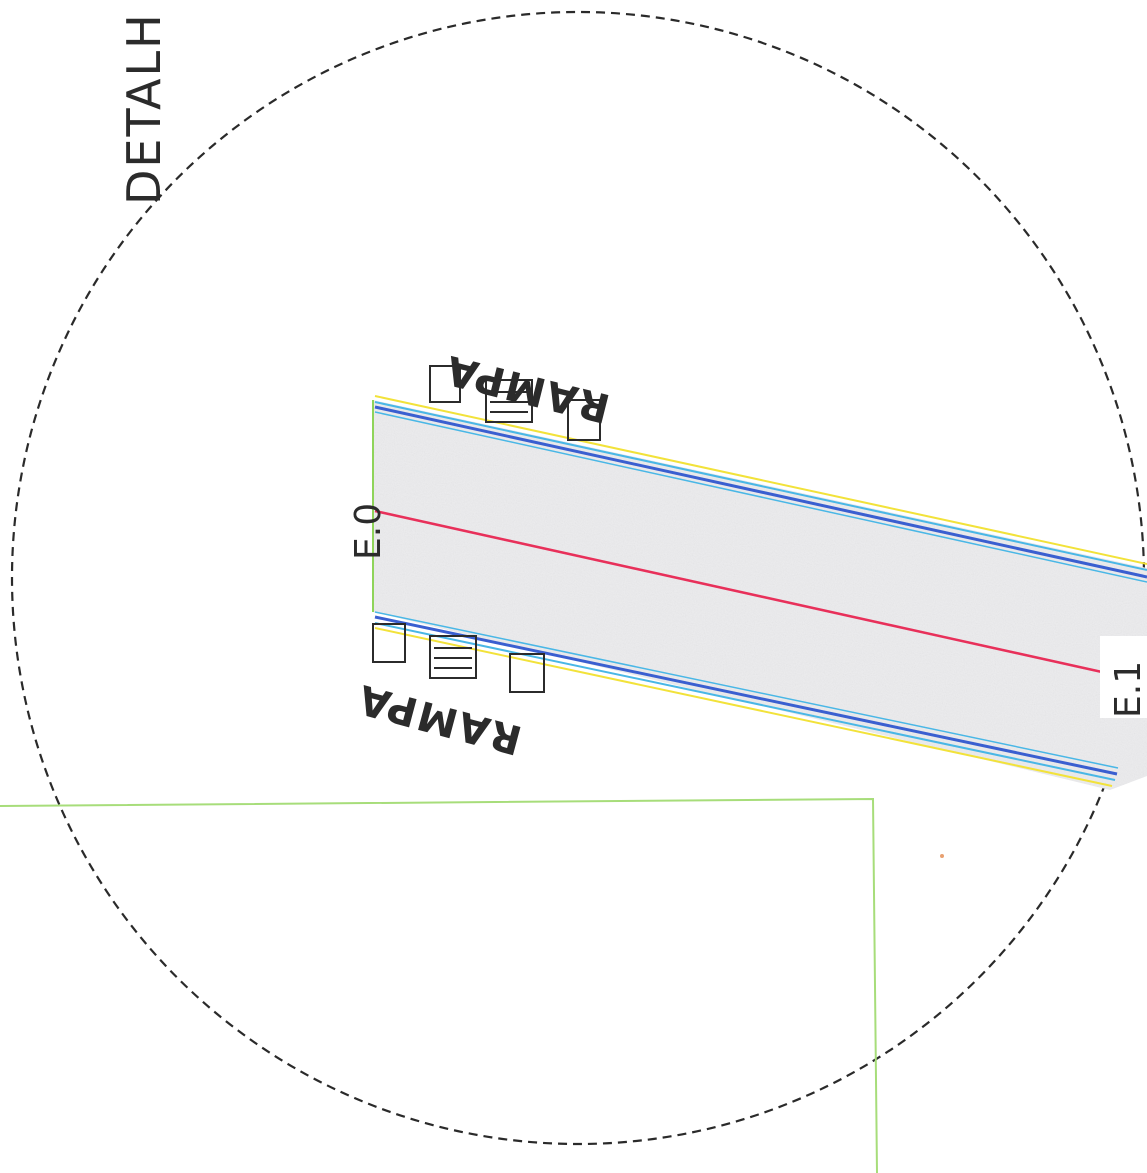 The height and width of the screenshot is (1173, 1147). I want to click on ramp-symbol-top, so click(515, 403).